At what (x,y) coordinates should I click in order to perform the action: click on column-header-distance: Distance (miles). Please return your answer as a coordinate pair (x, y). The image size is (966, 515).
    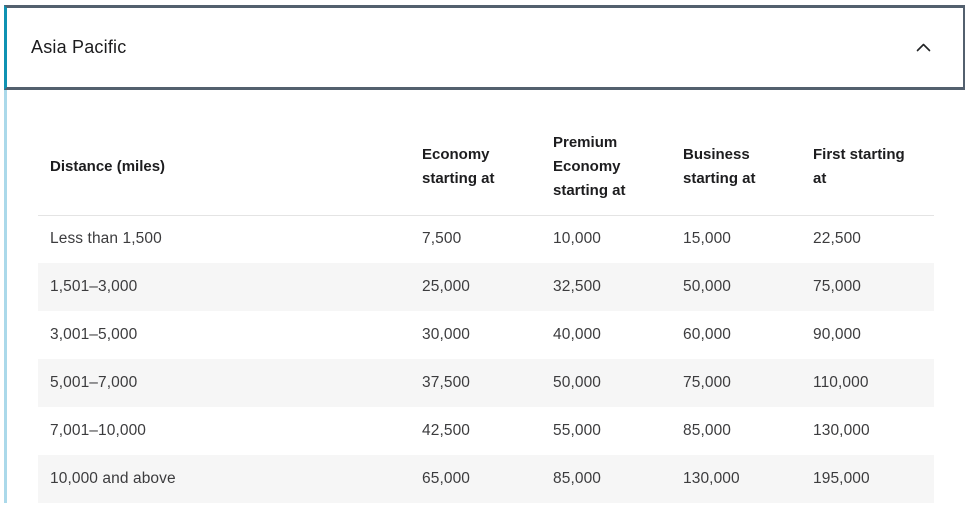
    Looking at the image, I should click on (224, 168).